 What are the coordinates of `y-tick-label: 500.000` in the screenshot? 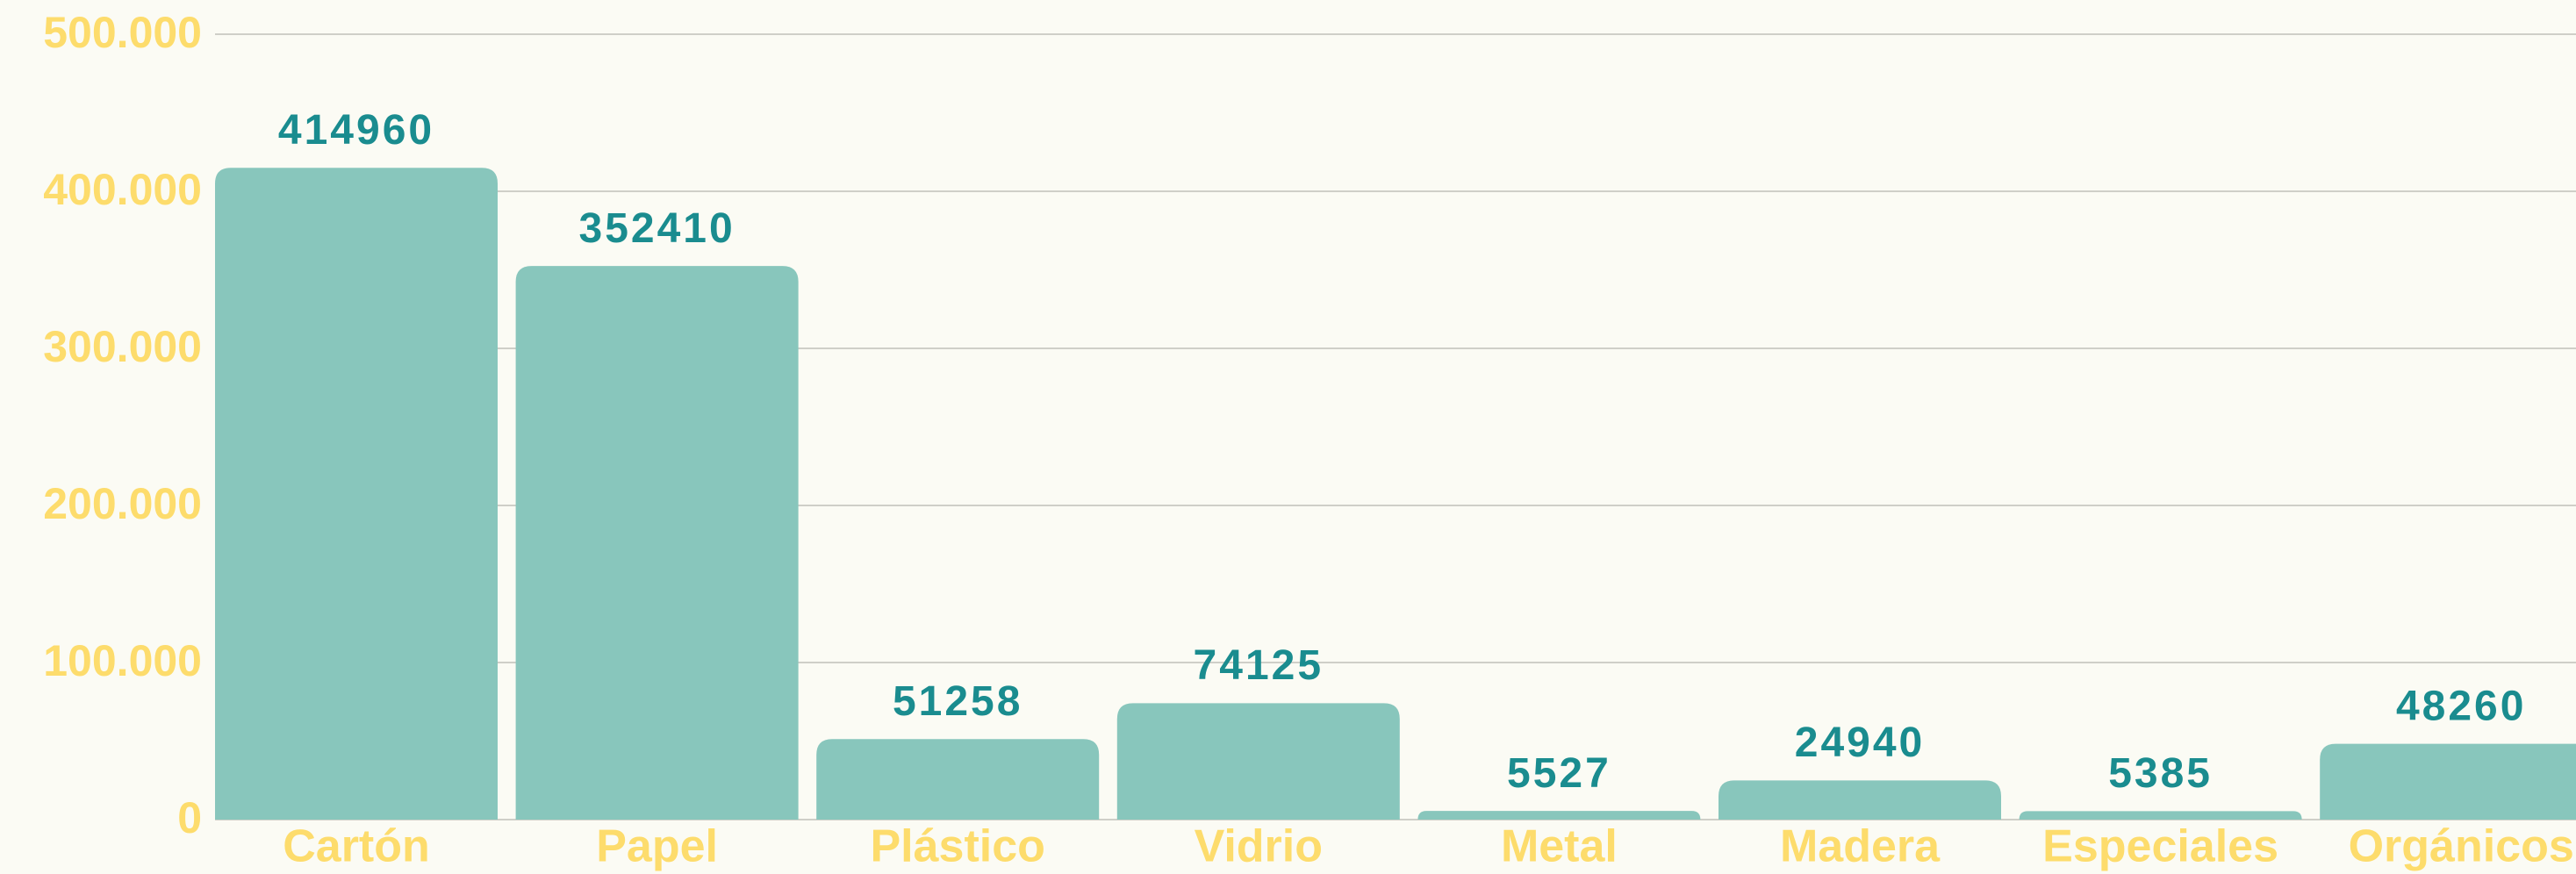 It's located at (122, 32).